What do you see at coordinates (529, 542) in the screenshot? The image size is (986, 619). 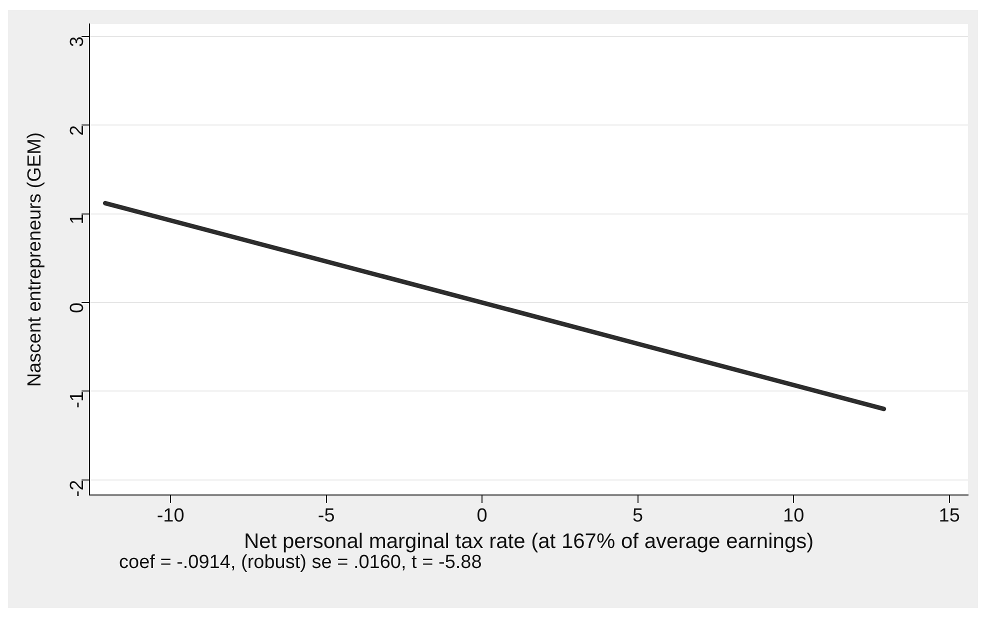 I see `x-axis-title: Net personal marginal tax rate (at 167% of average earnings)` at bounding box center [529, 542].